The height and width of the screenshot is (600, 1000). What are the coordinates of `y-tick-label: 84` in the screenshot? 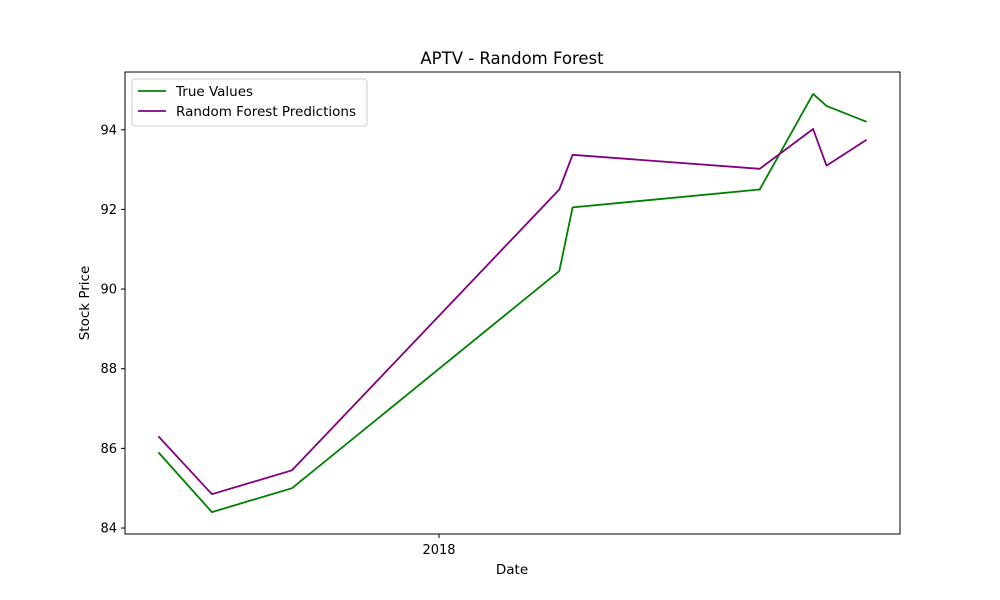 It's located at (108, 529).